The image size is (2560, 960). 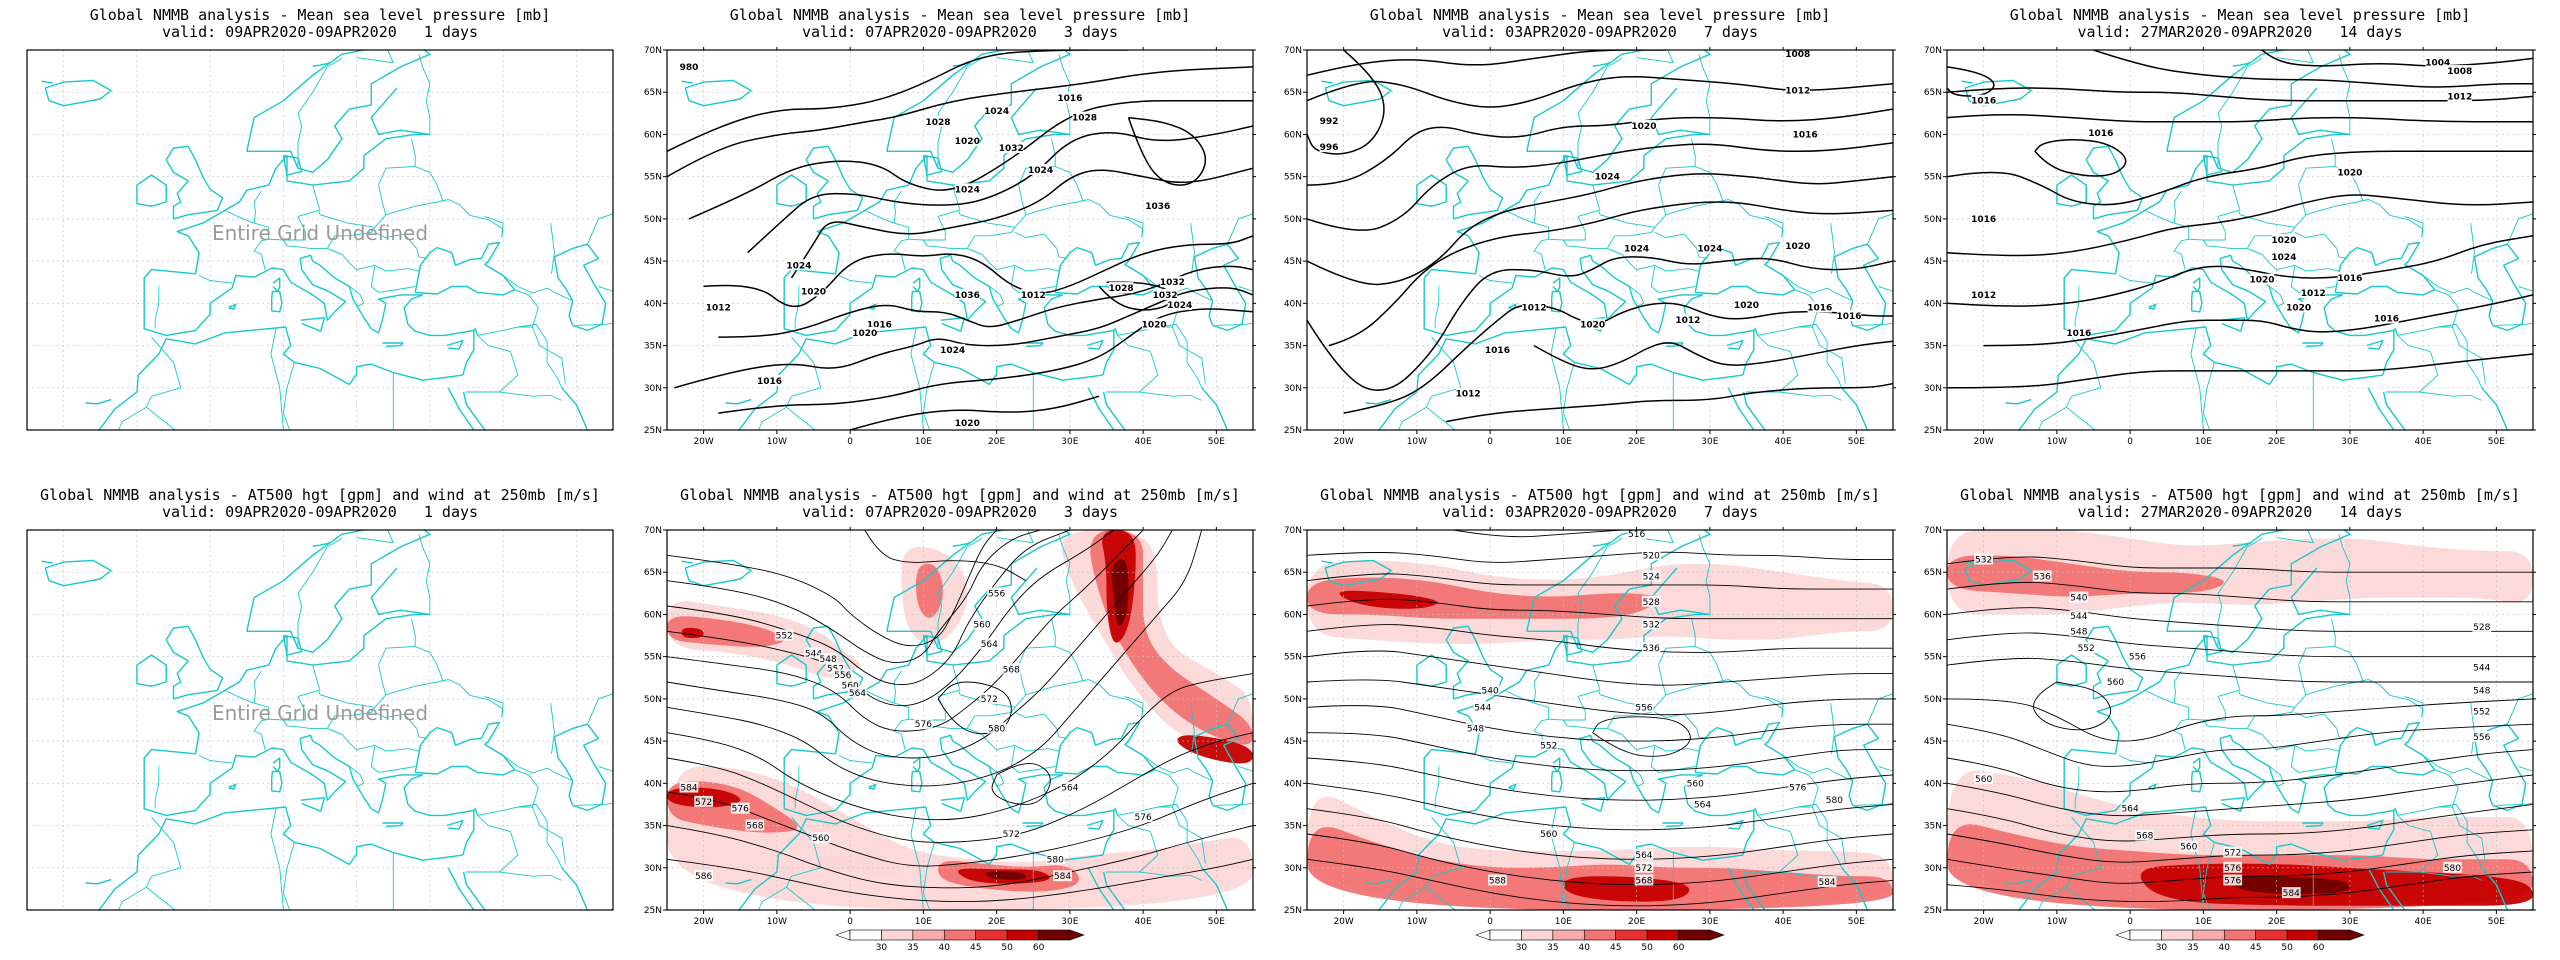 I want to click on lat-tick-label: 70N, so click(x=1933, y=51).